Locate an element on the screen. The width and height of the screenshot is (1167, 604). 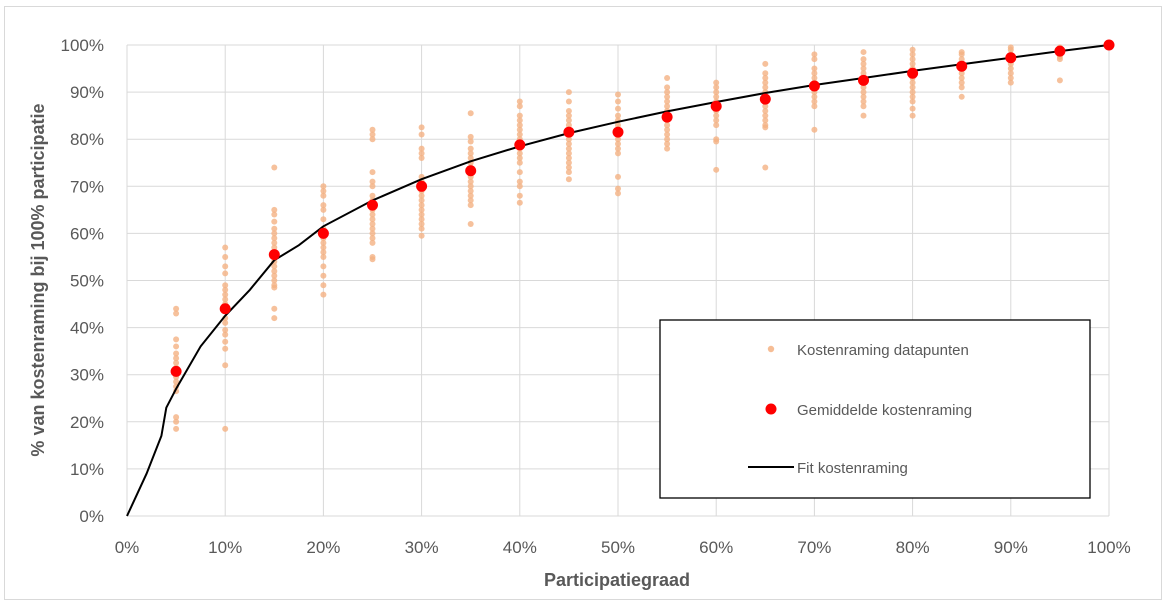
x-tick-label: 70% is located at coordinates (814, 547).